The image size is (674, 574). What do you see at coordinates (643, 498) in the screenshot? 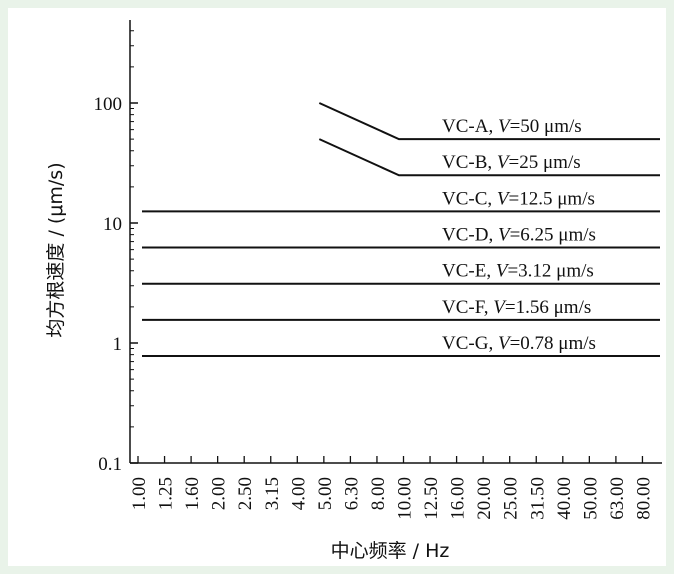
I see `x-tick-label: 80.00` at bounding box center [643, 498].